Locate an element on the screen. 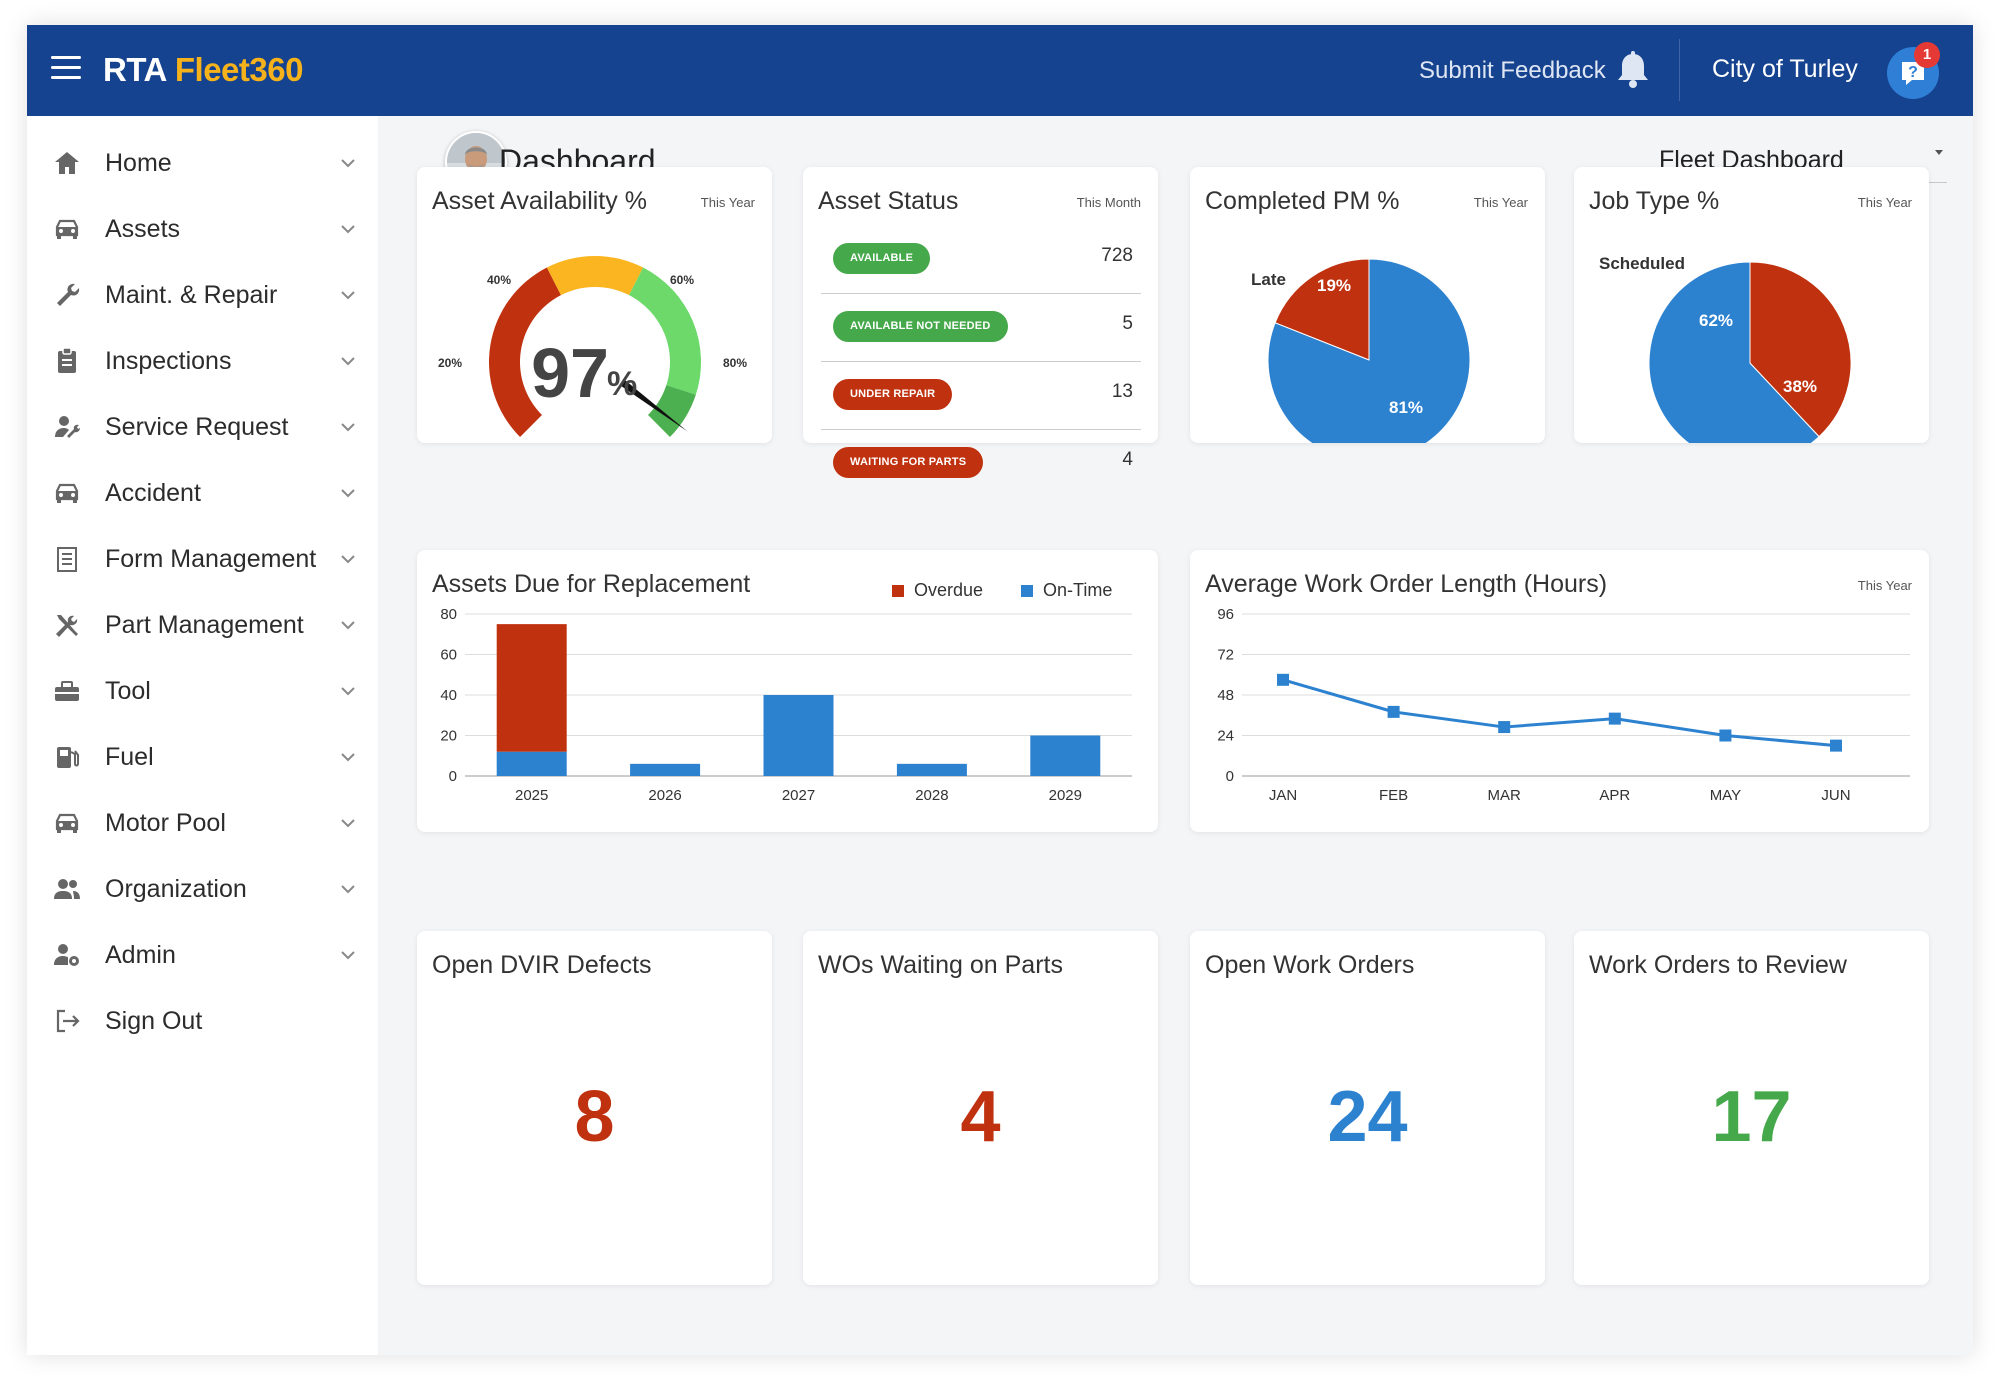  status-row: WAITING FOR PARTS 4 is located at coordinates (981, 465).